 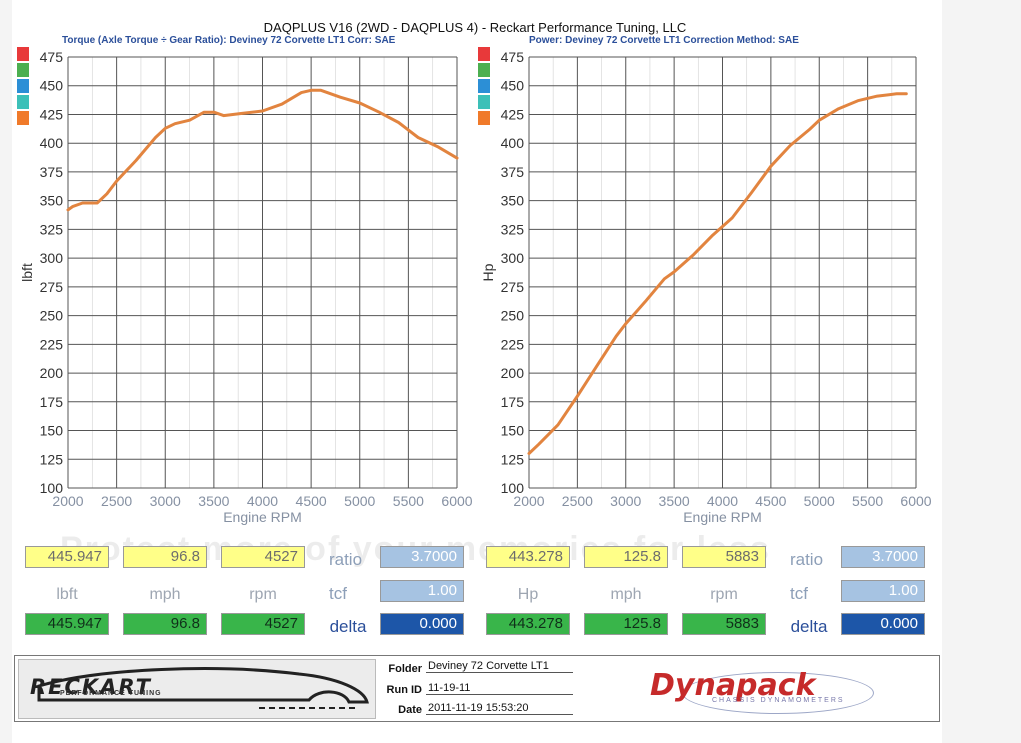 What do you see at coordinates (513, 431) in the screenshot?
I see `y-tick-label: 150` at bounding box center [513, 431].